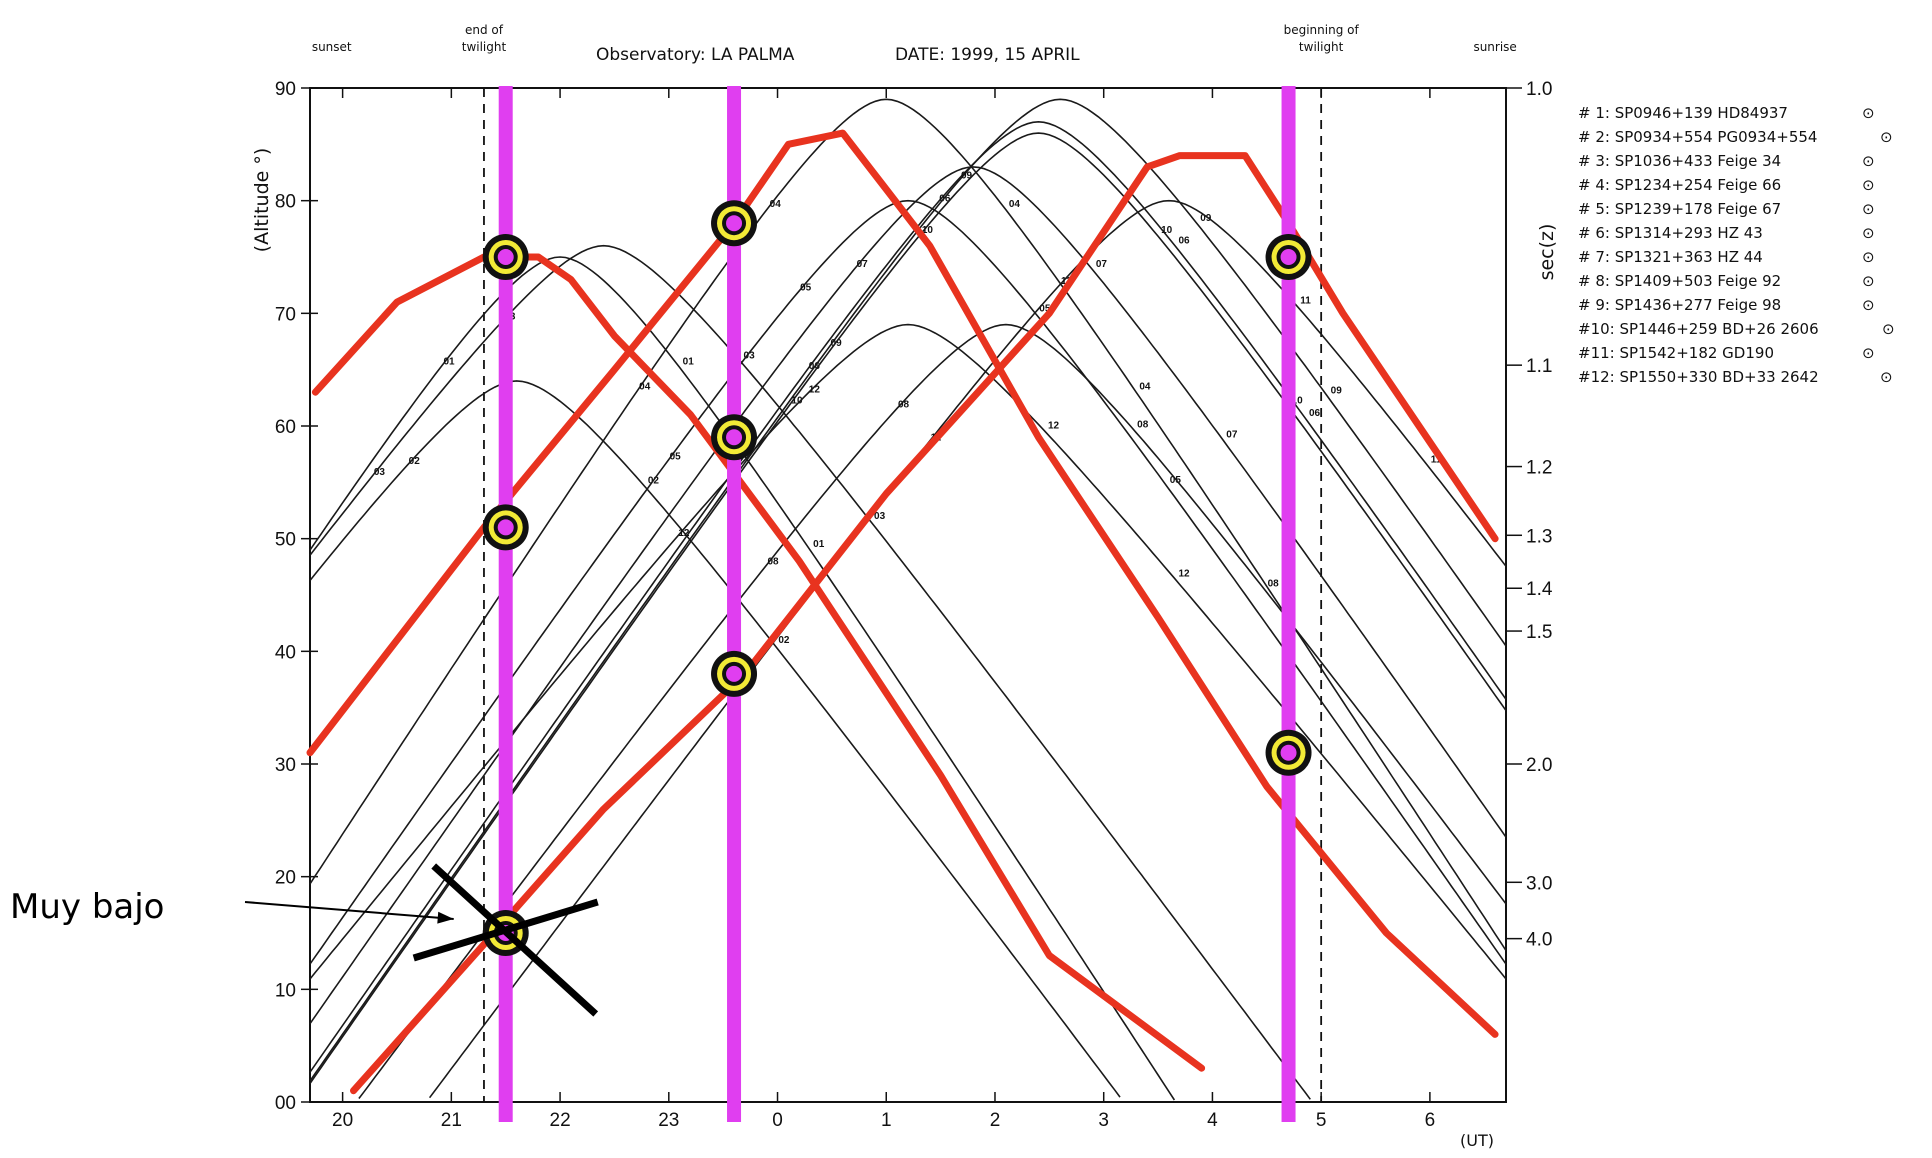 This screenshot has height=1158, width=1932. I want to click on legend-entry: # 9: SP1436+277 Feige 98, so click(1679, 305).